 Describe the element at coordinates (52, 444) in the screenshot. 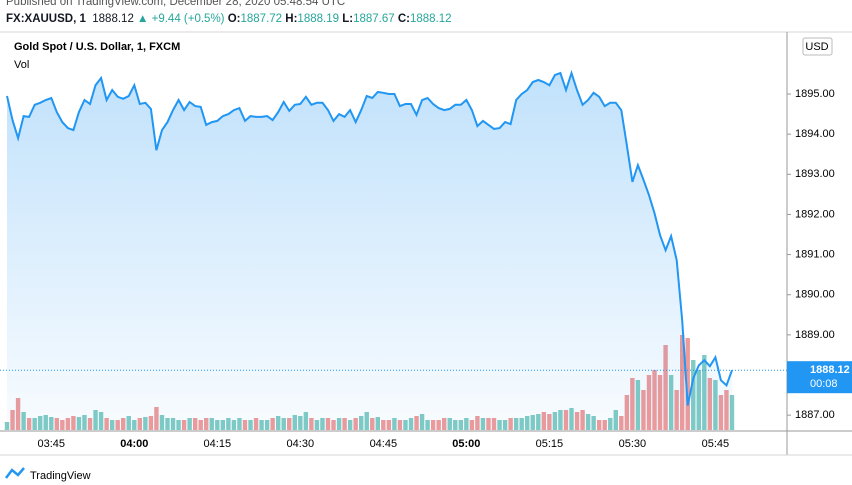

I see `x-tick-label: 03:45` at that location.